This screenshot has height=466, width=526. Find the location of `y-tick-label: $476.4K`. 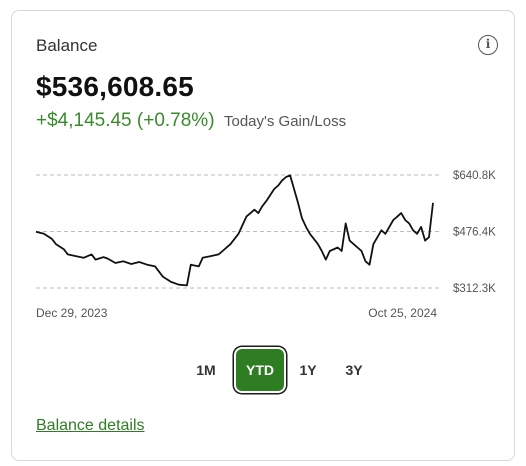

y-tick-label: $476.4K is located at coordinates (474, 233).